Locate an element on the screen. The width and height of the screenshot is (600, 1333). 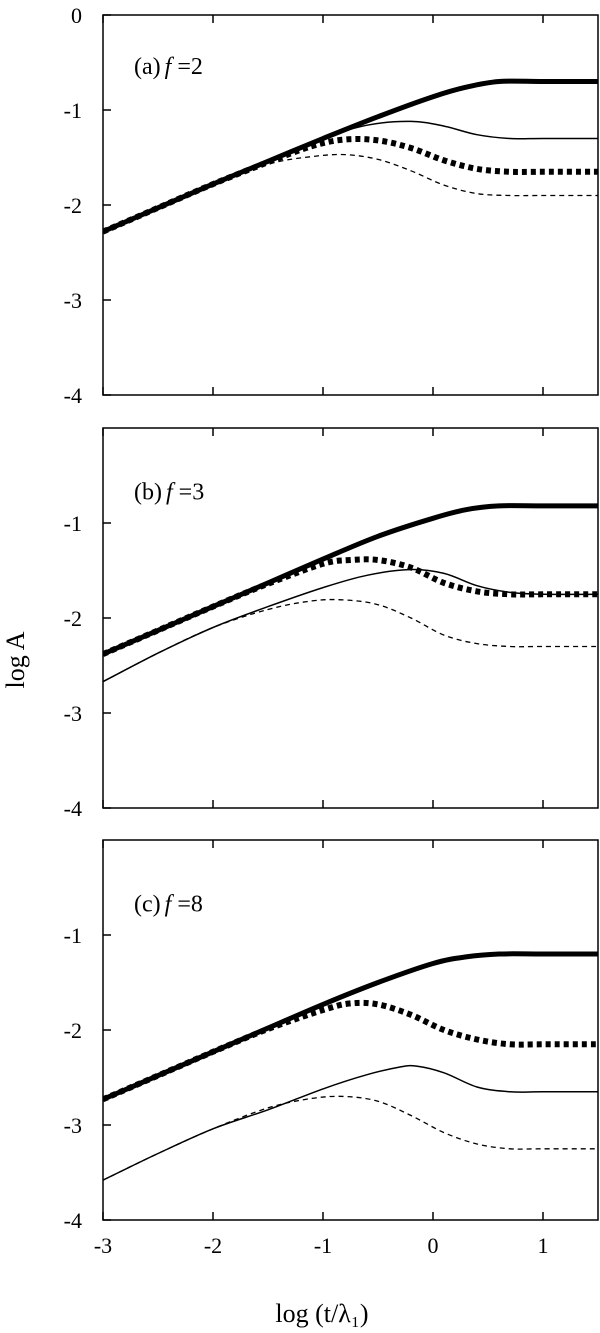
f-value: =2 is located at coordinates (190, 67).